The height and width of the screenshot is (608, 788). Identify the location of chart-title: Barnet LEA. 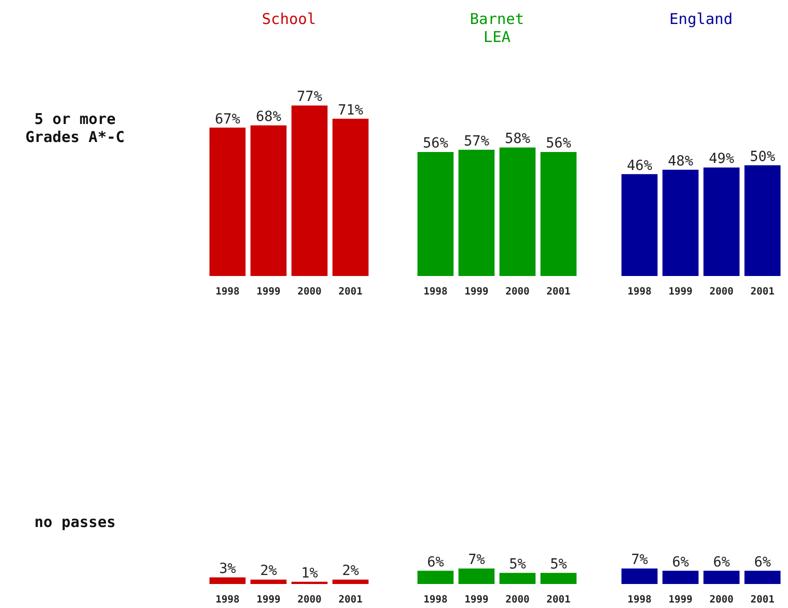
(497, 29).